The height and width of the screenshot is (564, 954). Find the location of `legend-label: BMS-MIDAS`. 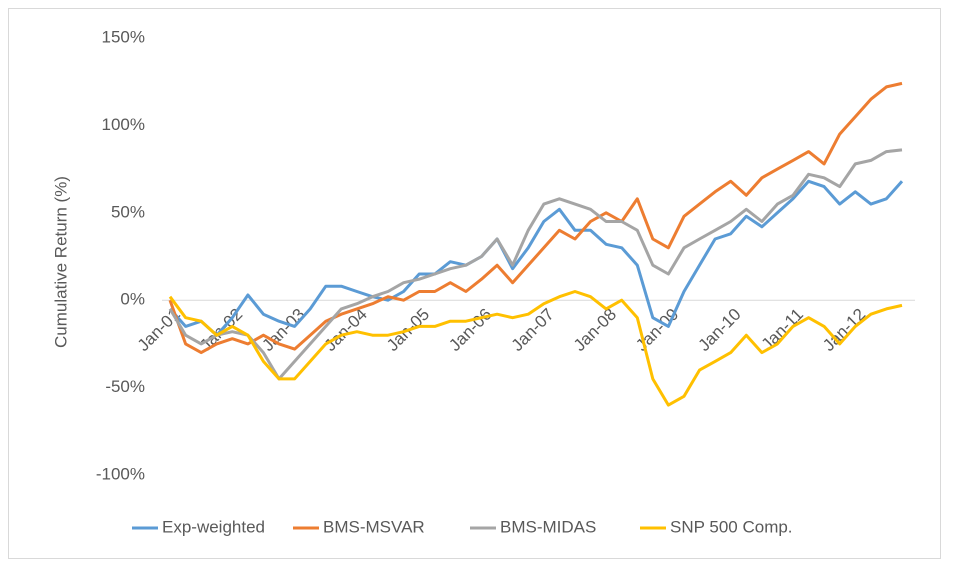

legend-label: BMS-MIDAS is located at coordinates (548, 526).